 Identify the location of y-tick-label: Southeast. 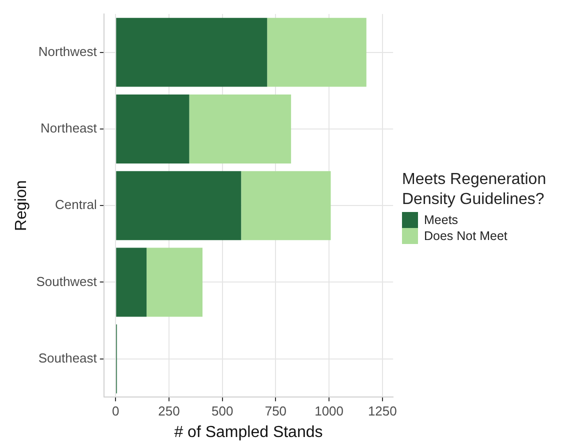
(68, 358).